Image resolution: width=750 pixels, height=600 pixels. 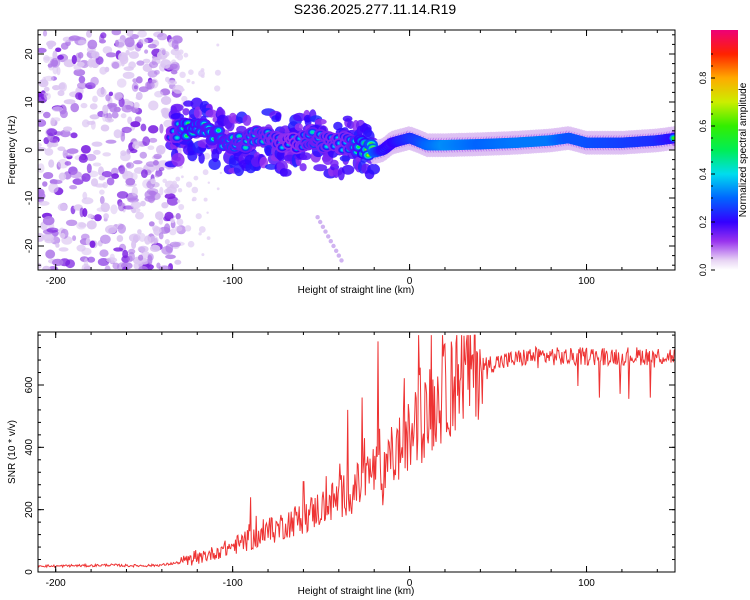 I want to click on spectrogram-y-tick-label: 0, so click(x=29, y=150).